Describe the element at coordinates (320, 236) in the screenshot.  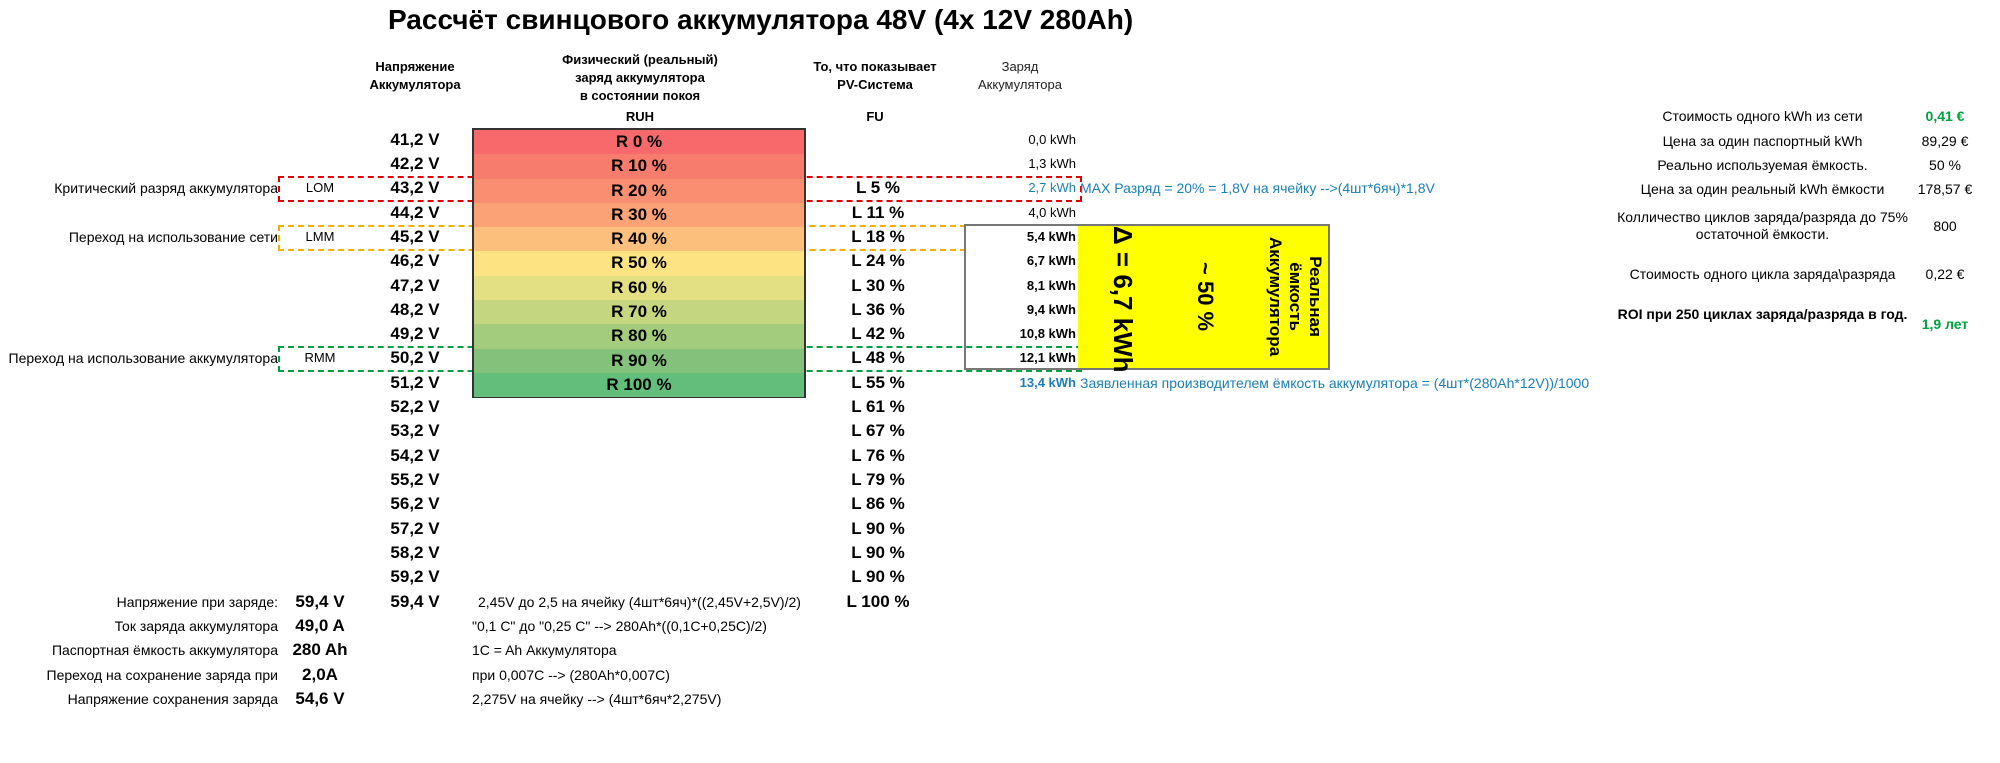
I see `mode-lmm: LMM` at that location.